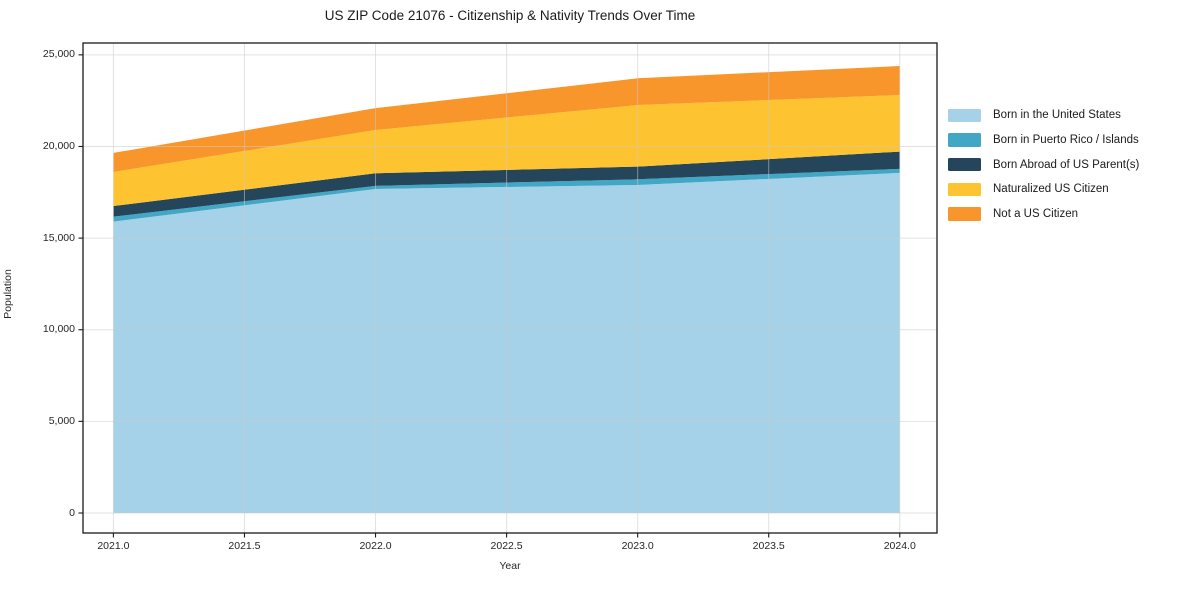 The width and height of the screenshot is (1189, 590). Describe the element at coordinates (58, 329) in the screenshot. I see `y-tick-label: 10,000` at that location.